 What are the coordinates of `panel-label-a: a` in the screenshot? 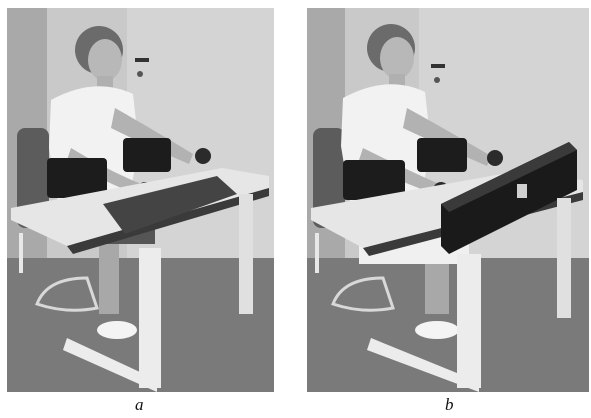 It's located at (139, 404).